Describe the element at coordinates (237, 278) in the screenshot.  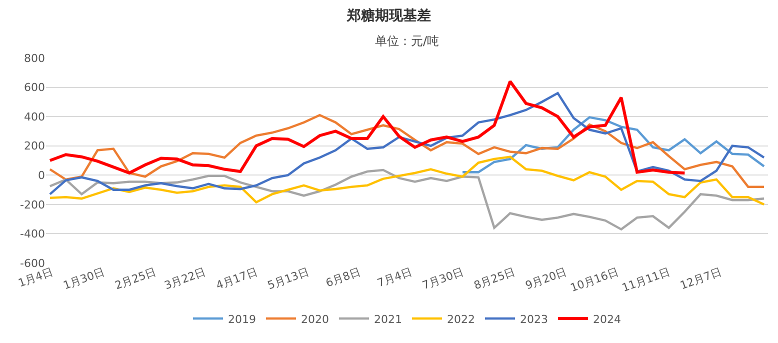
I see `x-tick-label: 4月17日` at that location.